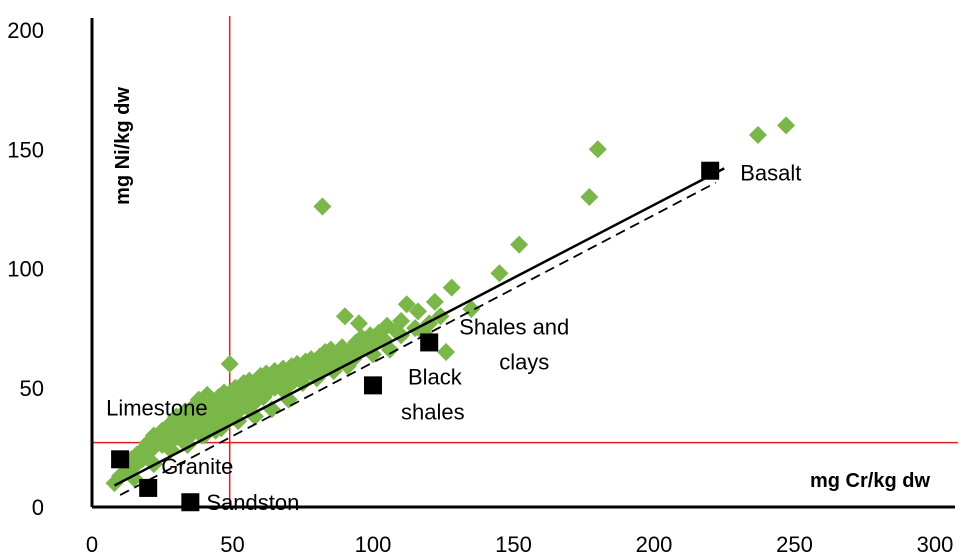 Image resolution: width=970 pixels, height=559 pixels. What do you see at coordinates (654, 544) in the screenshot?
I see `x-tick-label: 200` at bounding box center [654, 544].